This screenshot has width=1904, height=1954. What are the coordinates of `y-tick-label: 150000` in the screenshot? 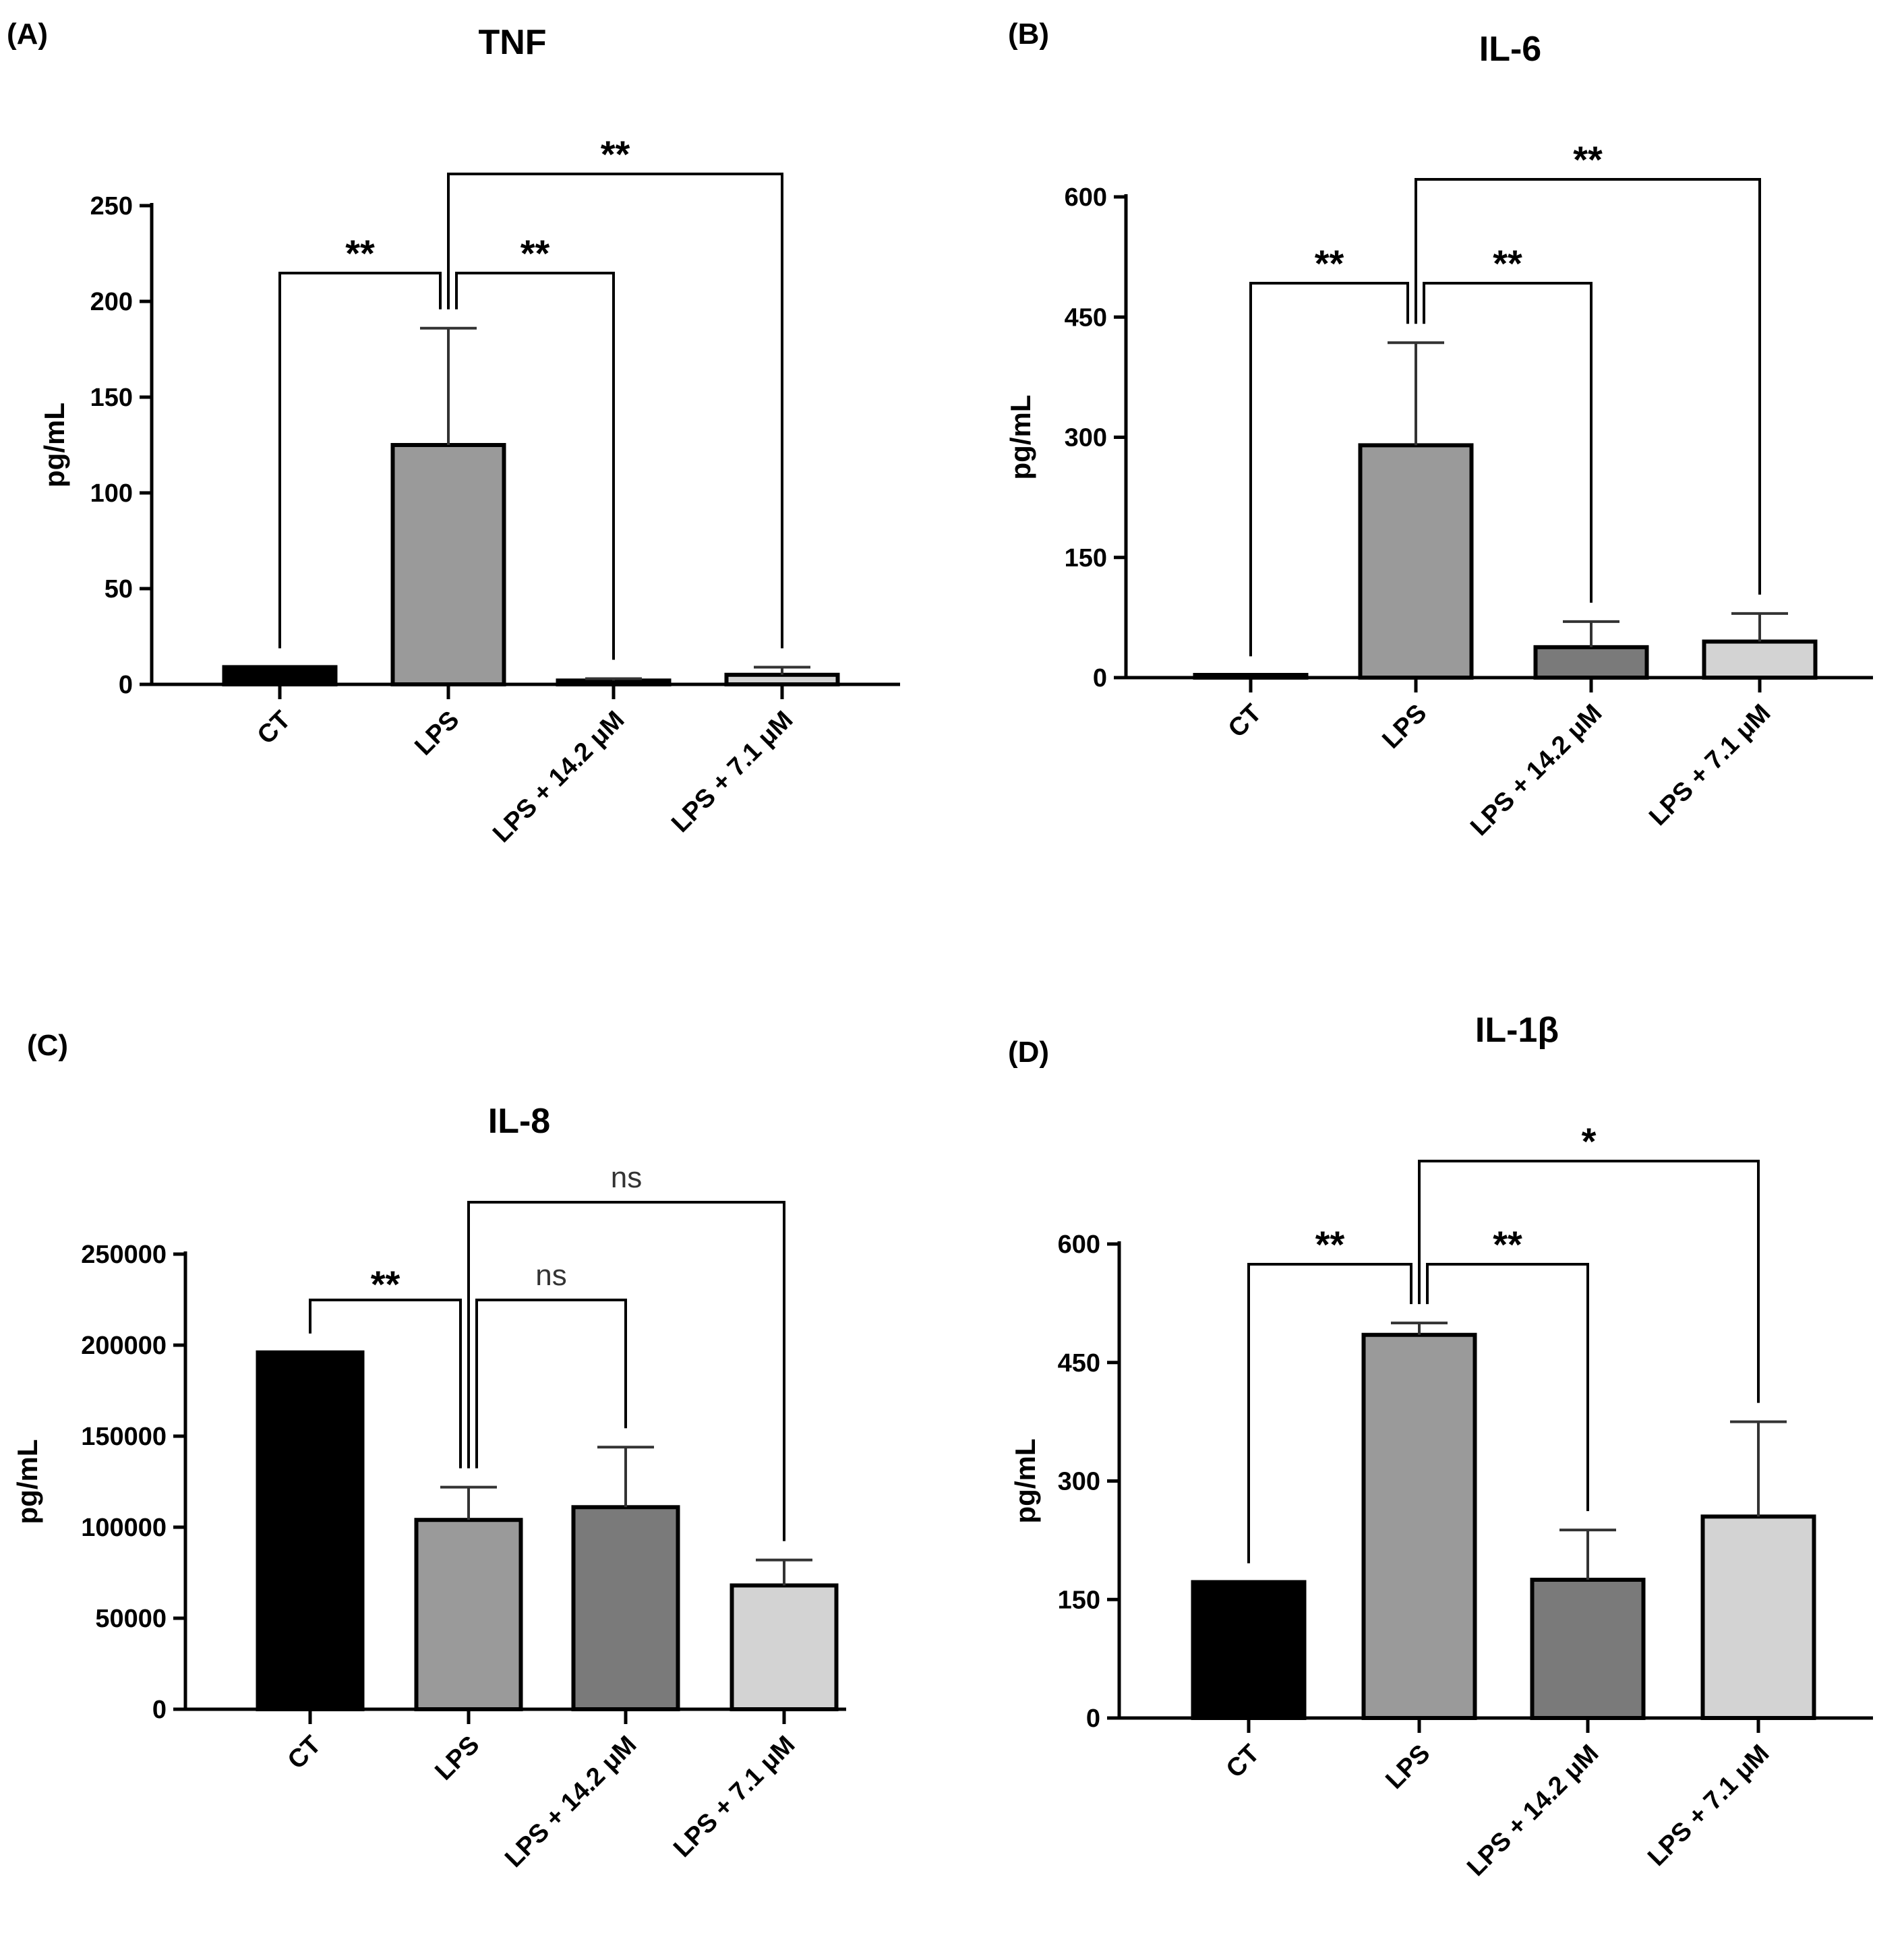 It's located at (124, 1437).